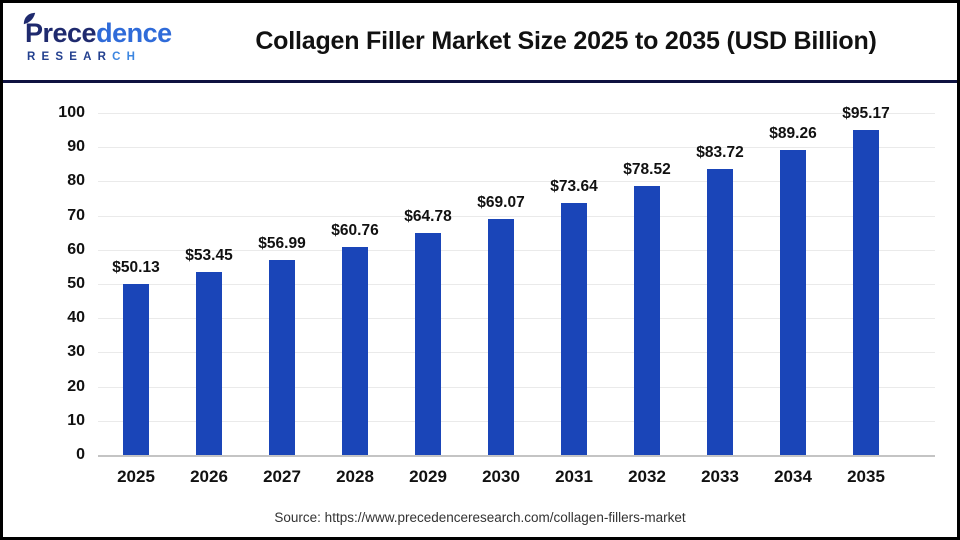 The image size is (960, 540). I want to click on y-tick-label: 40, so click(76, 318).